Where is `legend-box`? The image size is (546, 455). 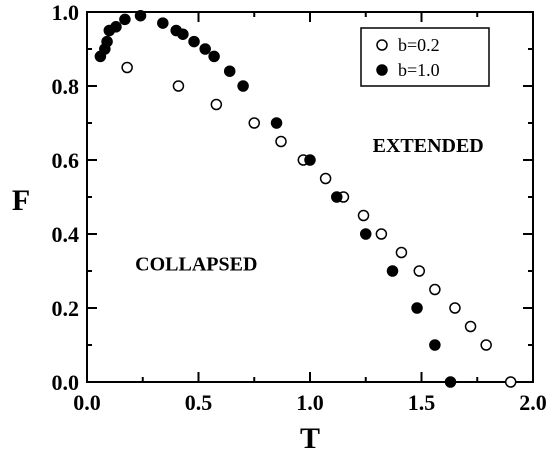 legend-box is located at coordinates (425, 57).